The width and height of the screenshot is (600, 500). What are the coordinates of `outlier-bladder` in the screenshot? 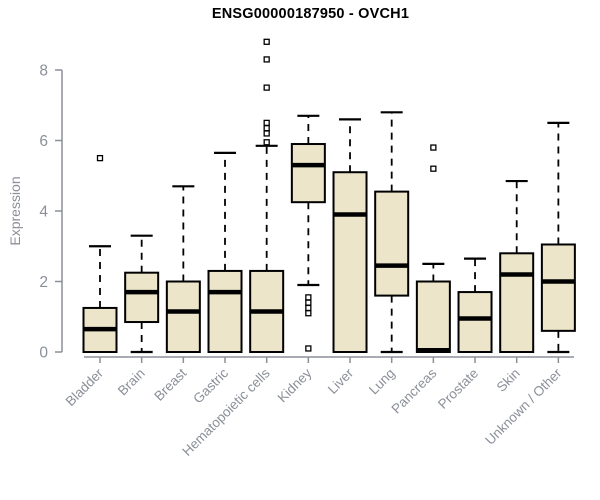 It's located at (100, 158).